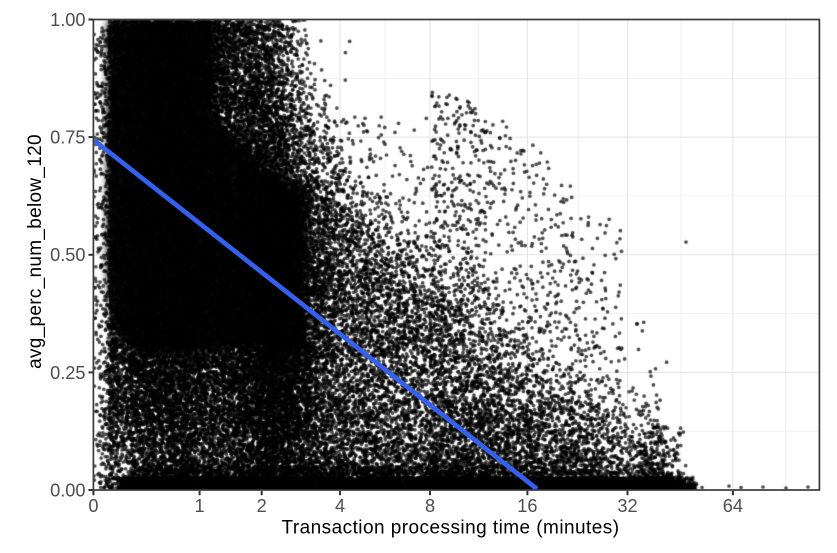  What do you see at coordinates (67, 20) in the screenshot?
I see `svg-text: 1.00` at bounding box center [67, 20].